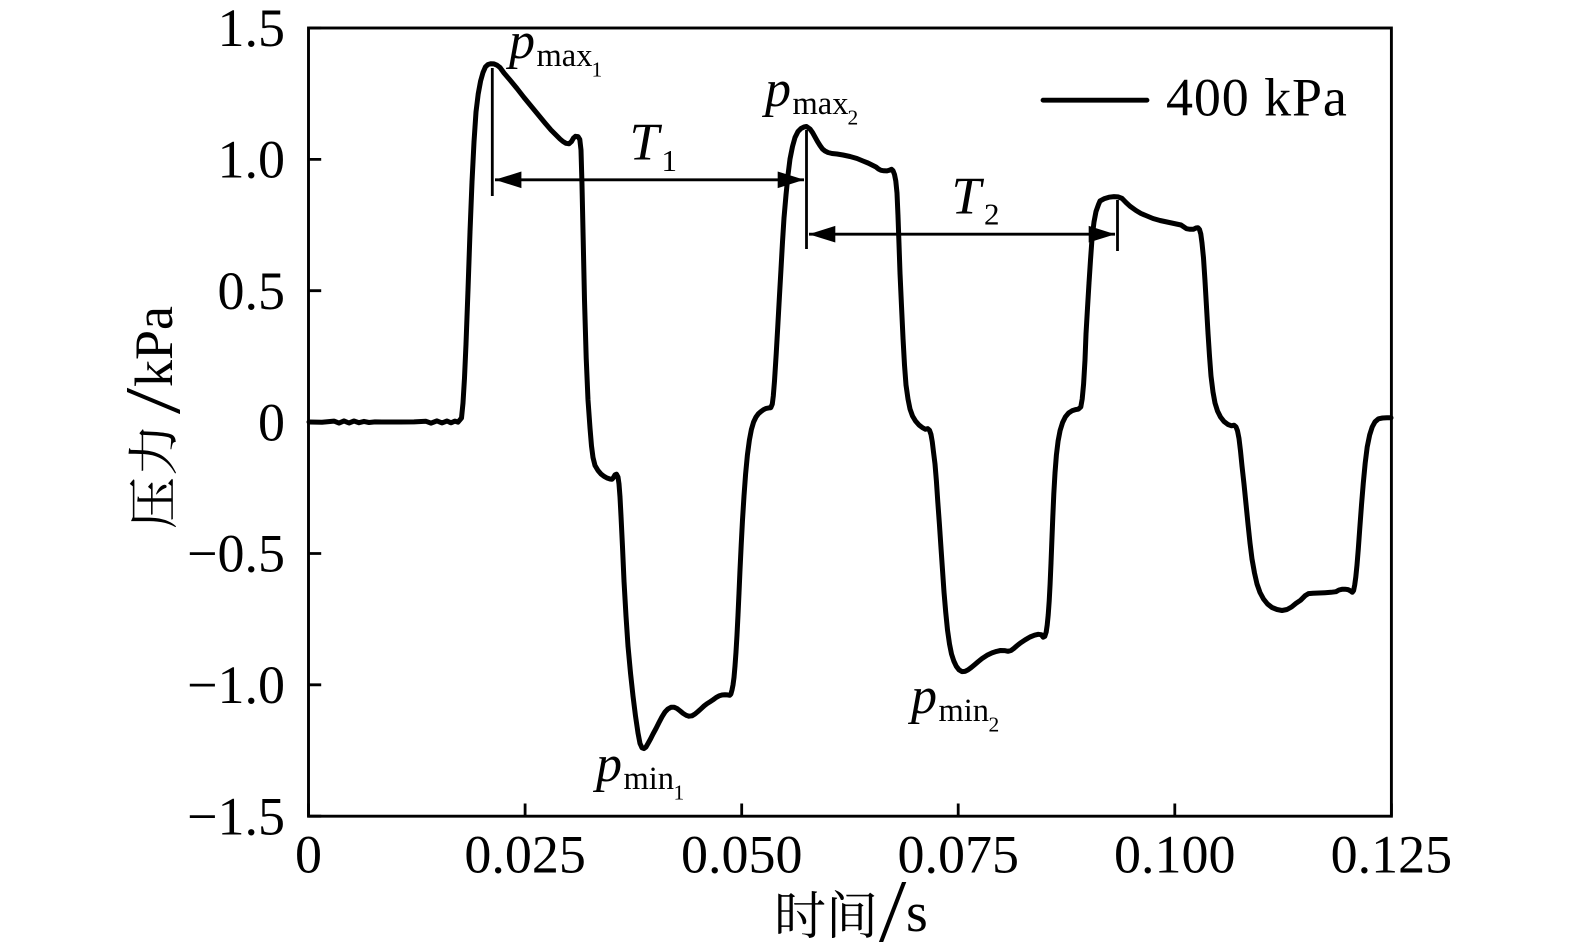  I want to click on svg-text: 0.100, so click(1175, 855).